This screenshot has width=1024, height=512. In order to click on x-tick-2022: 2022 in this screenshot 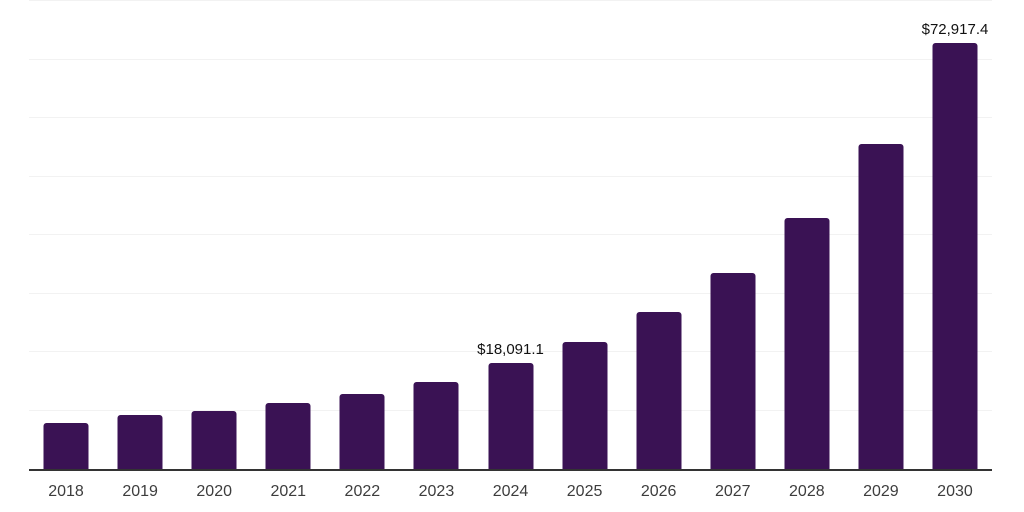, I will do `click(362, 491)`.